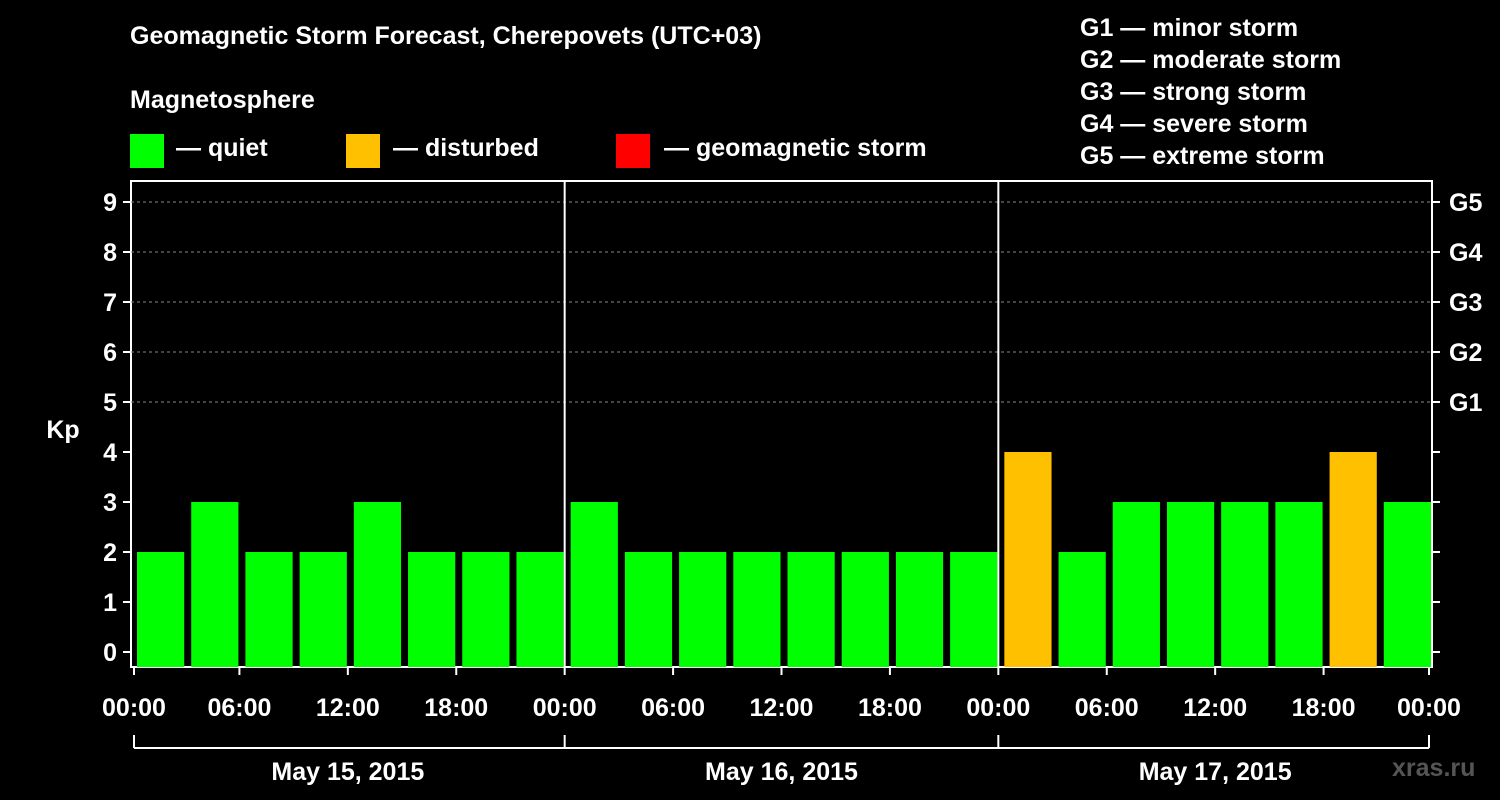 The width and height of the screenshot is (1500, 800). What do you see at coordinates (222, 148) in the screenshot?
I see `legend-label-quiet: — quiet` at bounding box center [222, 148].